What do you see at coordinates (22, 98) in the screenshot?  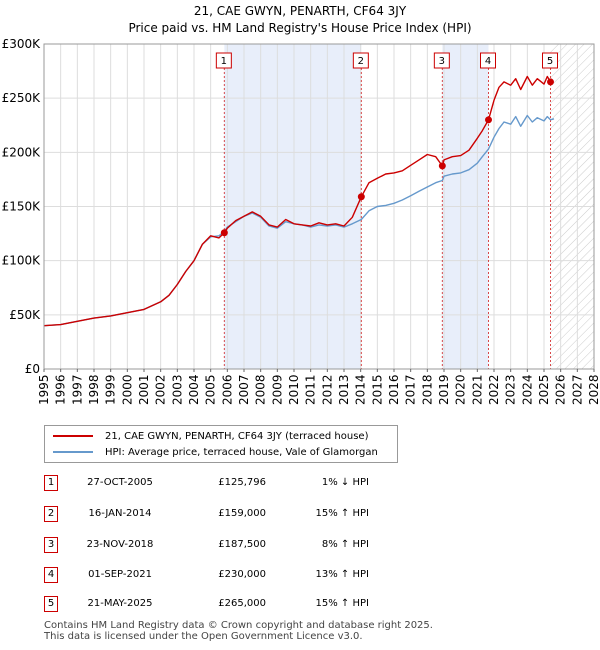 I see `y-tick-label: £250K` at bounding box center [22, 98].